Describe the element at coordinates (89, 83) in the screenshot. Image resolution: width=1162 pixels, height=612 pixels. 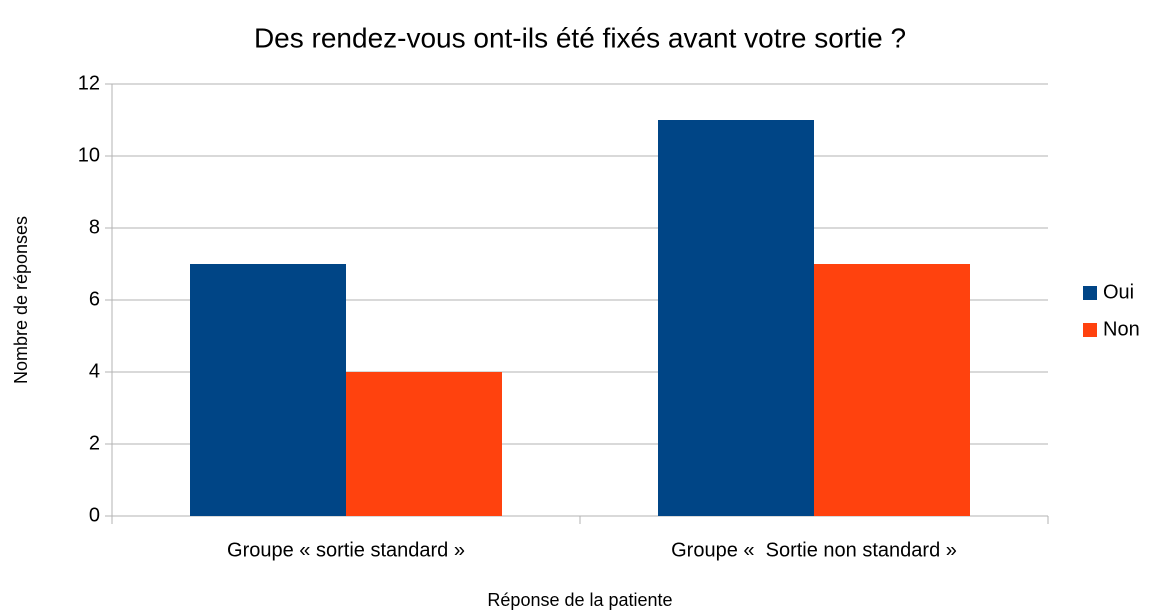
I see `y-tick-label: 12` at that location.